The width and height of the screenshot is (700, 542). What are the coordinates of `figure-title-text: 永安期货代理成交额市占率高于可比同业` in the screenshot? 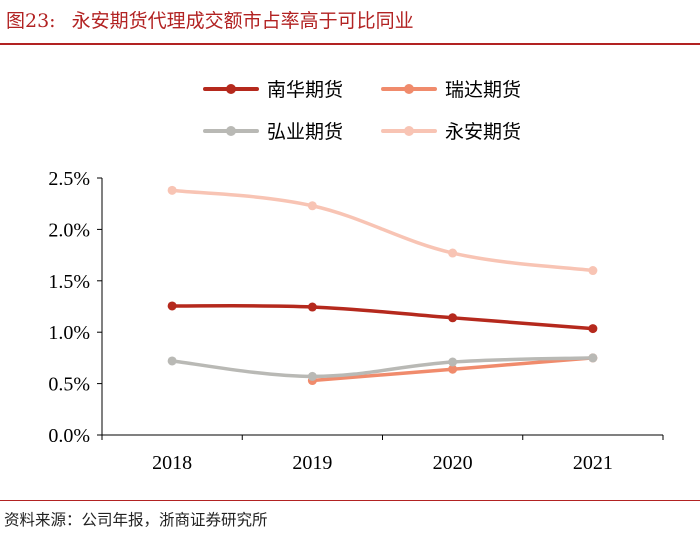 It's located at (242, 21).